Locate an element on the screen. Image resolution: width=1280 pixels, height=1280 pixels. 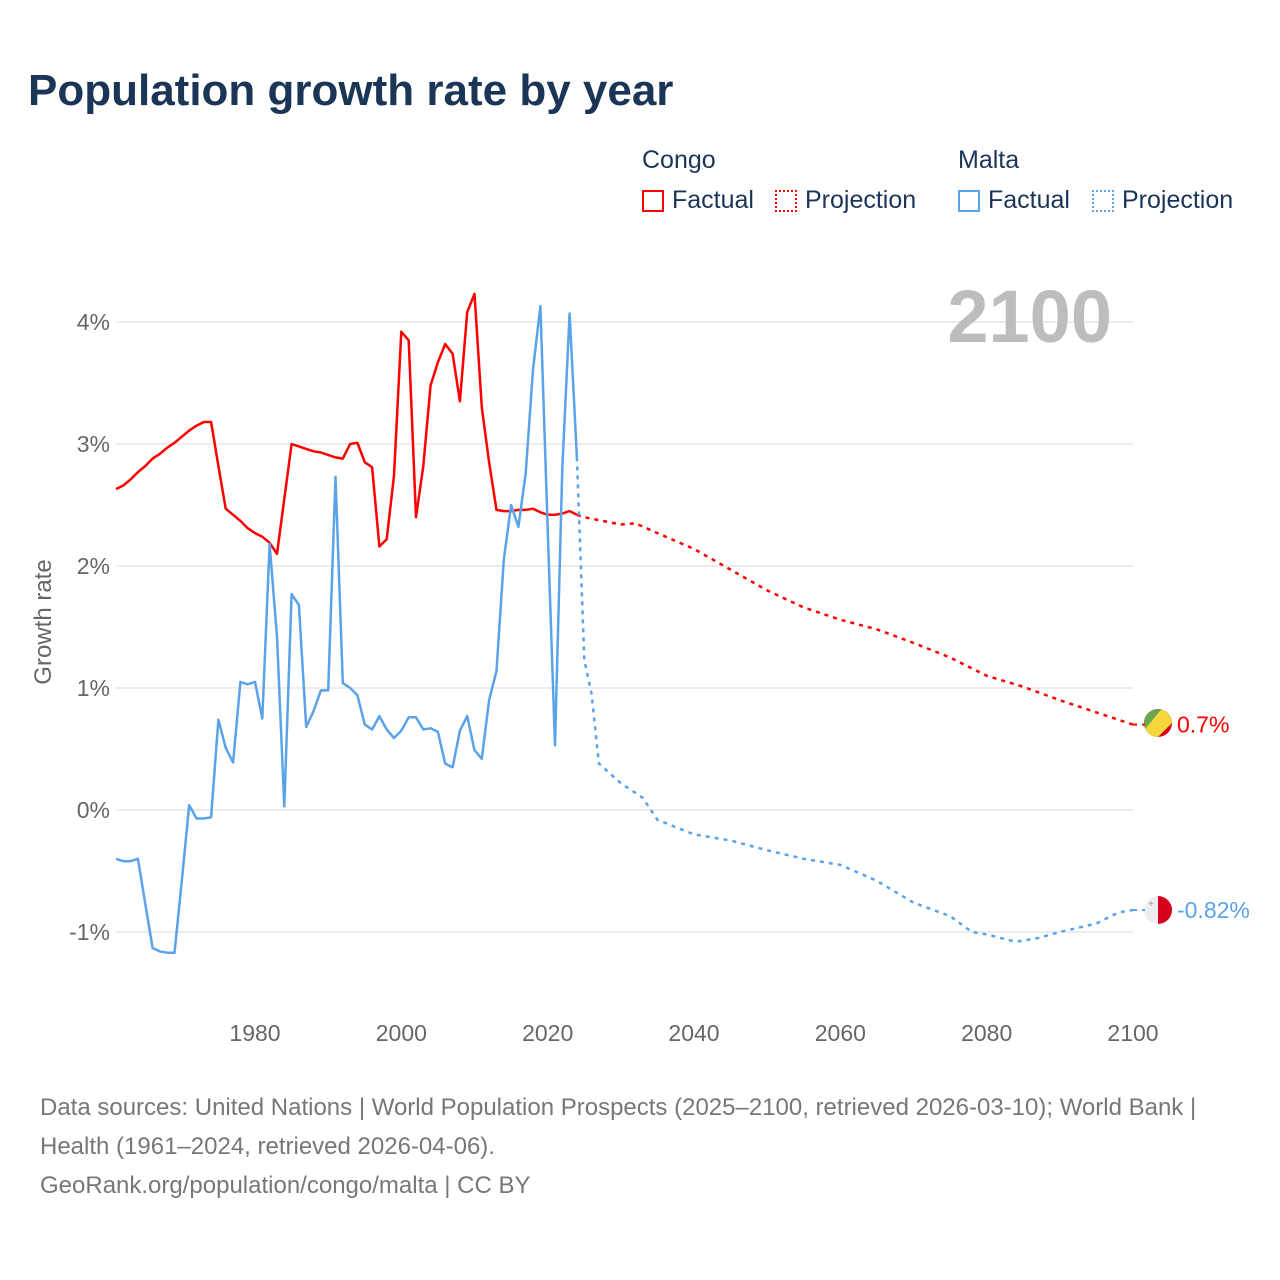
y-tick-label: 1% is located at coordinates (93, 688).